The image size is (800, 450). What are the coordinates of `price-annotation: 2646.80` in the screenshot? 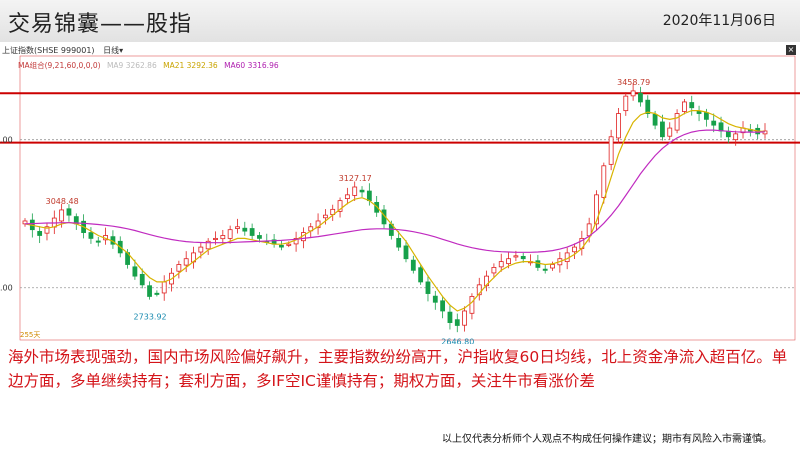 It's located at (457, 341).